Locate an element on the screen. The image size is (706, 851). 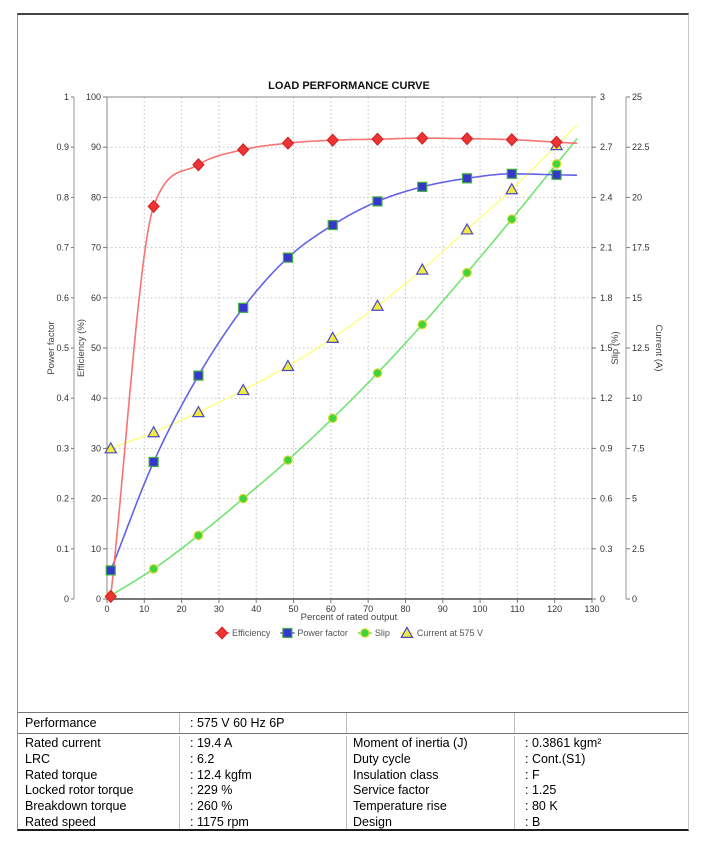
spec-label: Performance is located at coordinates (99, 723).